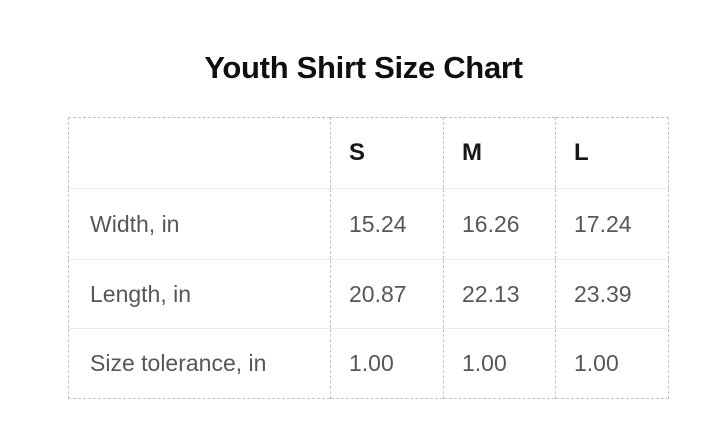 This screenshot has width=727, height=441. What do you see at coordinates (199, 294) in the screenshot?
I see `row-label-length: Length, in` at bounding box center [199, 294].